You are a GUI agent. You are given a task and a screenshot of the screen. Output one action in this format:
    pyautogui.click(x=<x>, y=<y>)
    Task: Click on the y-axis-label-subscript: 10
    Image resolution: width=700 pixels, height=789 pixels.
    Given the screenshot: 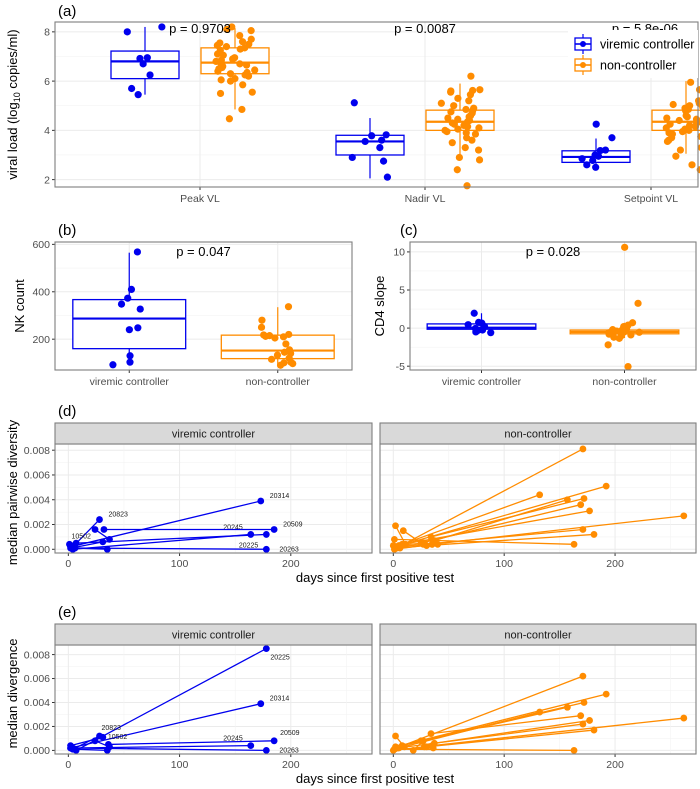 What is the action you would take?
    pyautogui.click(x=17, y=97)
    